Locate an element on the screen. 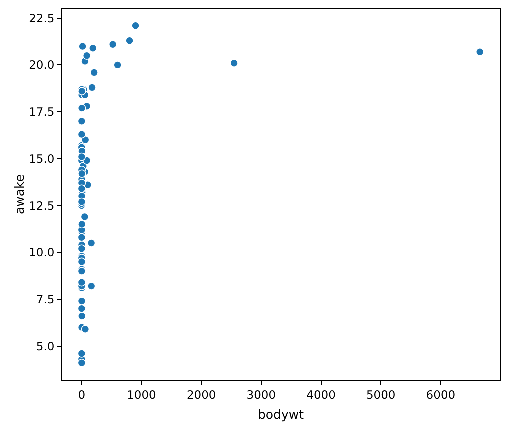 The width and height of the screenshot is (511, 422). y-tick-label: 22.5 is located at coordinates (42, 18).